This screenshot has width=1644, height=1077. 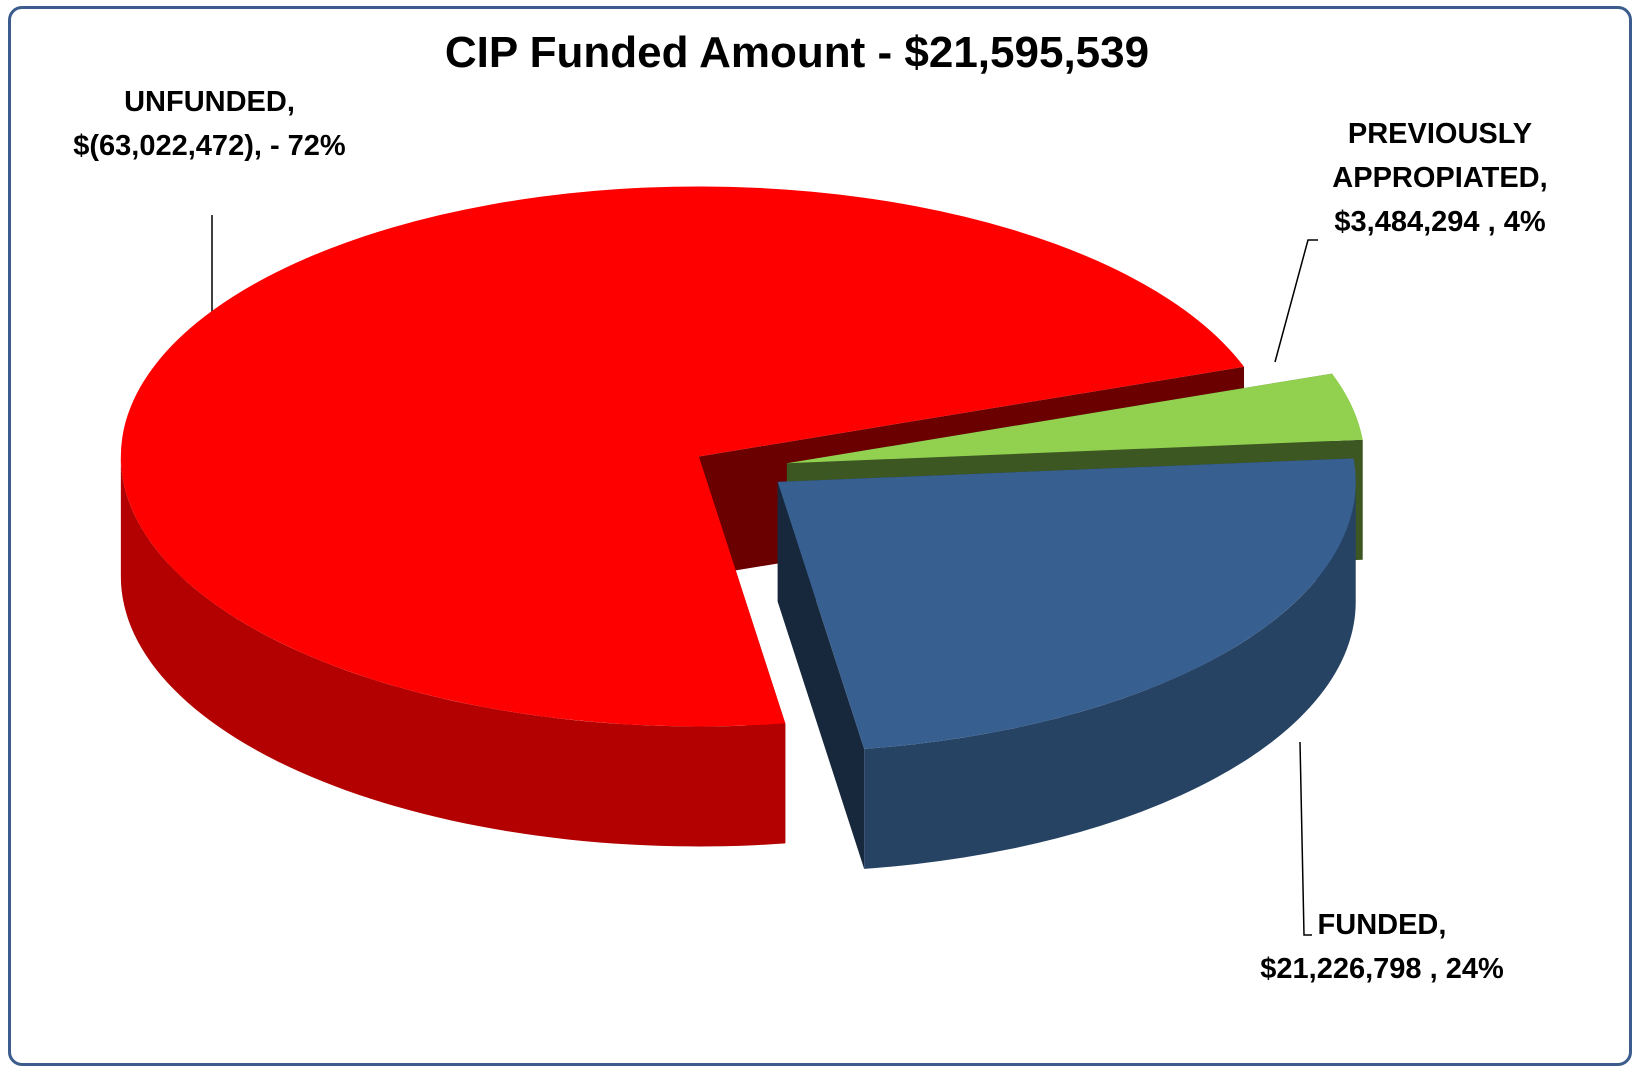 I want to click on slice-side, so click(x=821, y=675).